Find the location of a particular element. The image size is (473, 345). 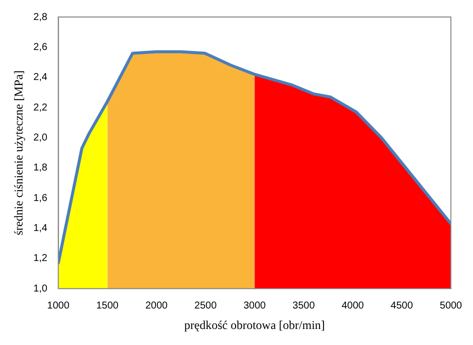

y-tick-label: 1,8 is located at coordinates (40, 168).